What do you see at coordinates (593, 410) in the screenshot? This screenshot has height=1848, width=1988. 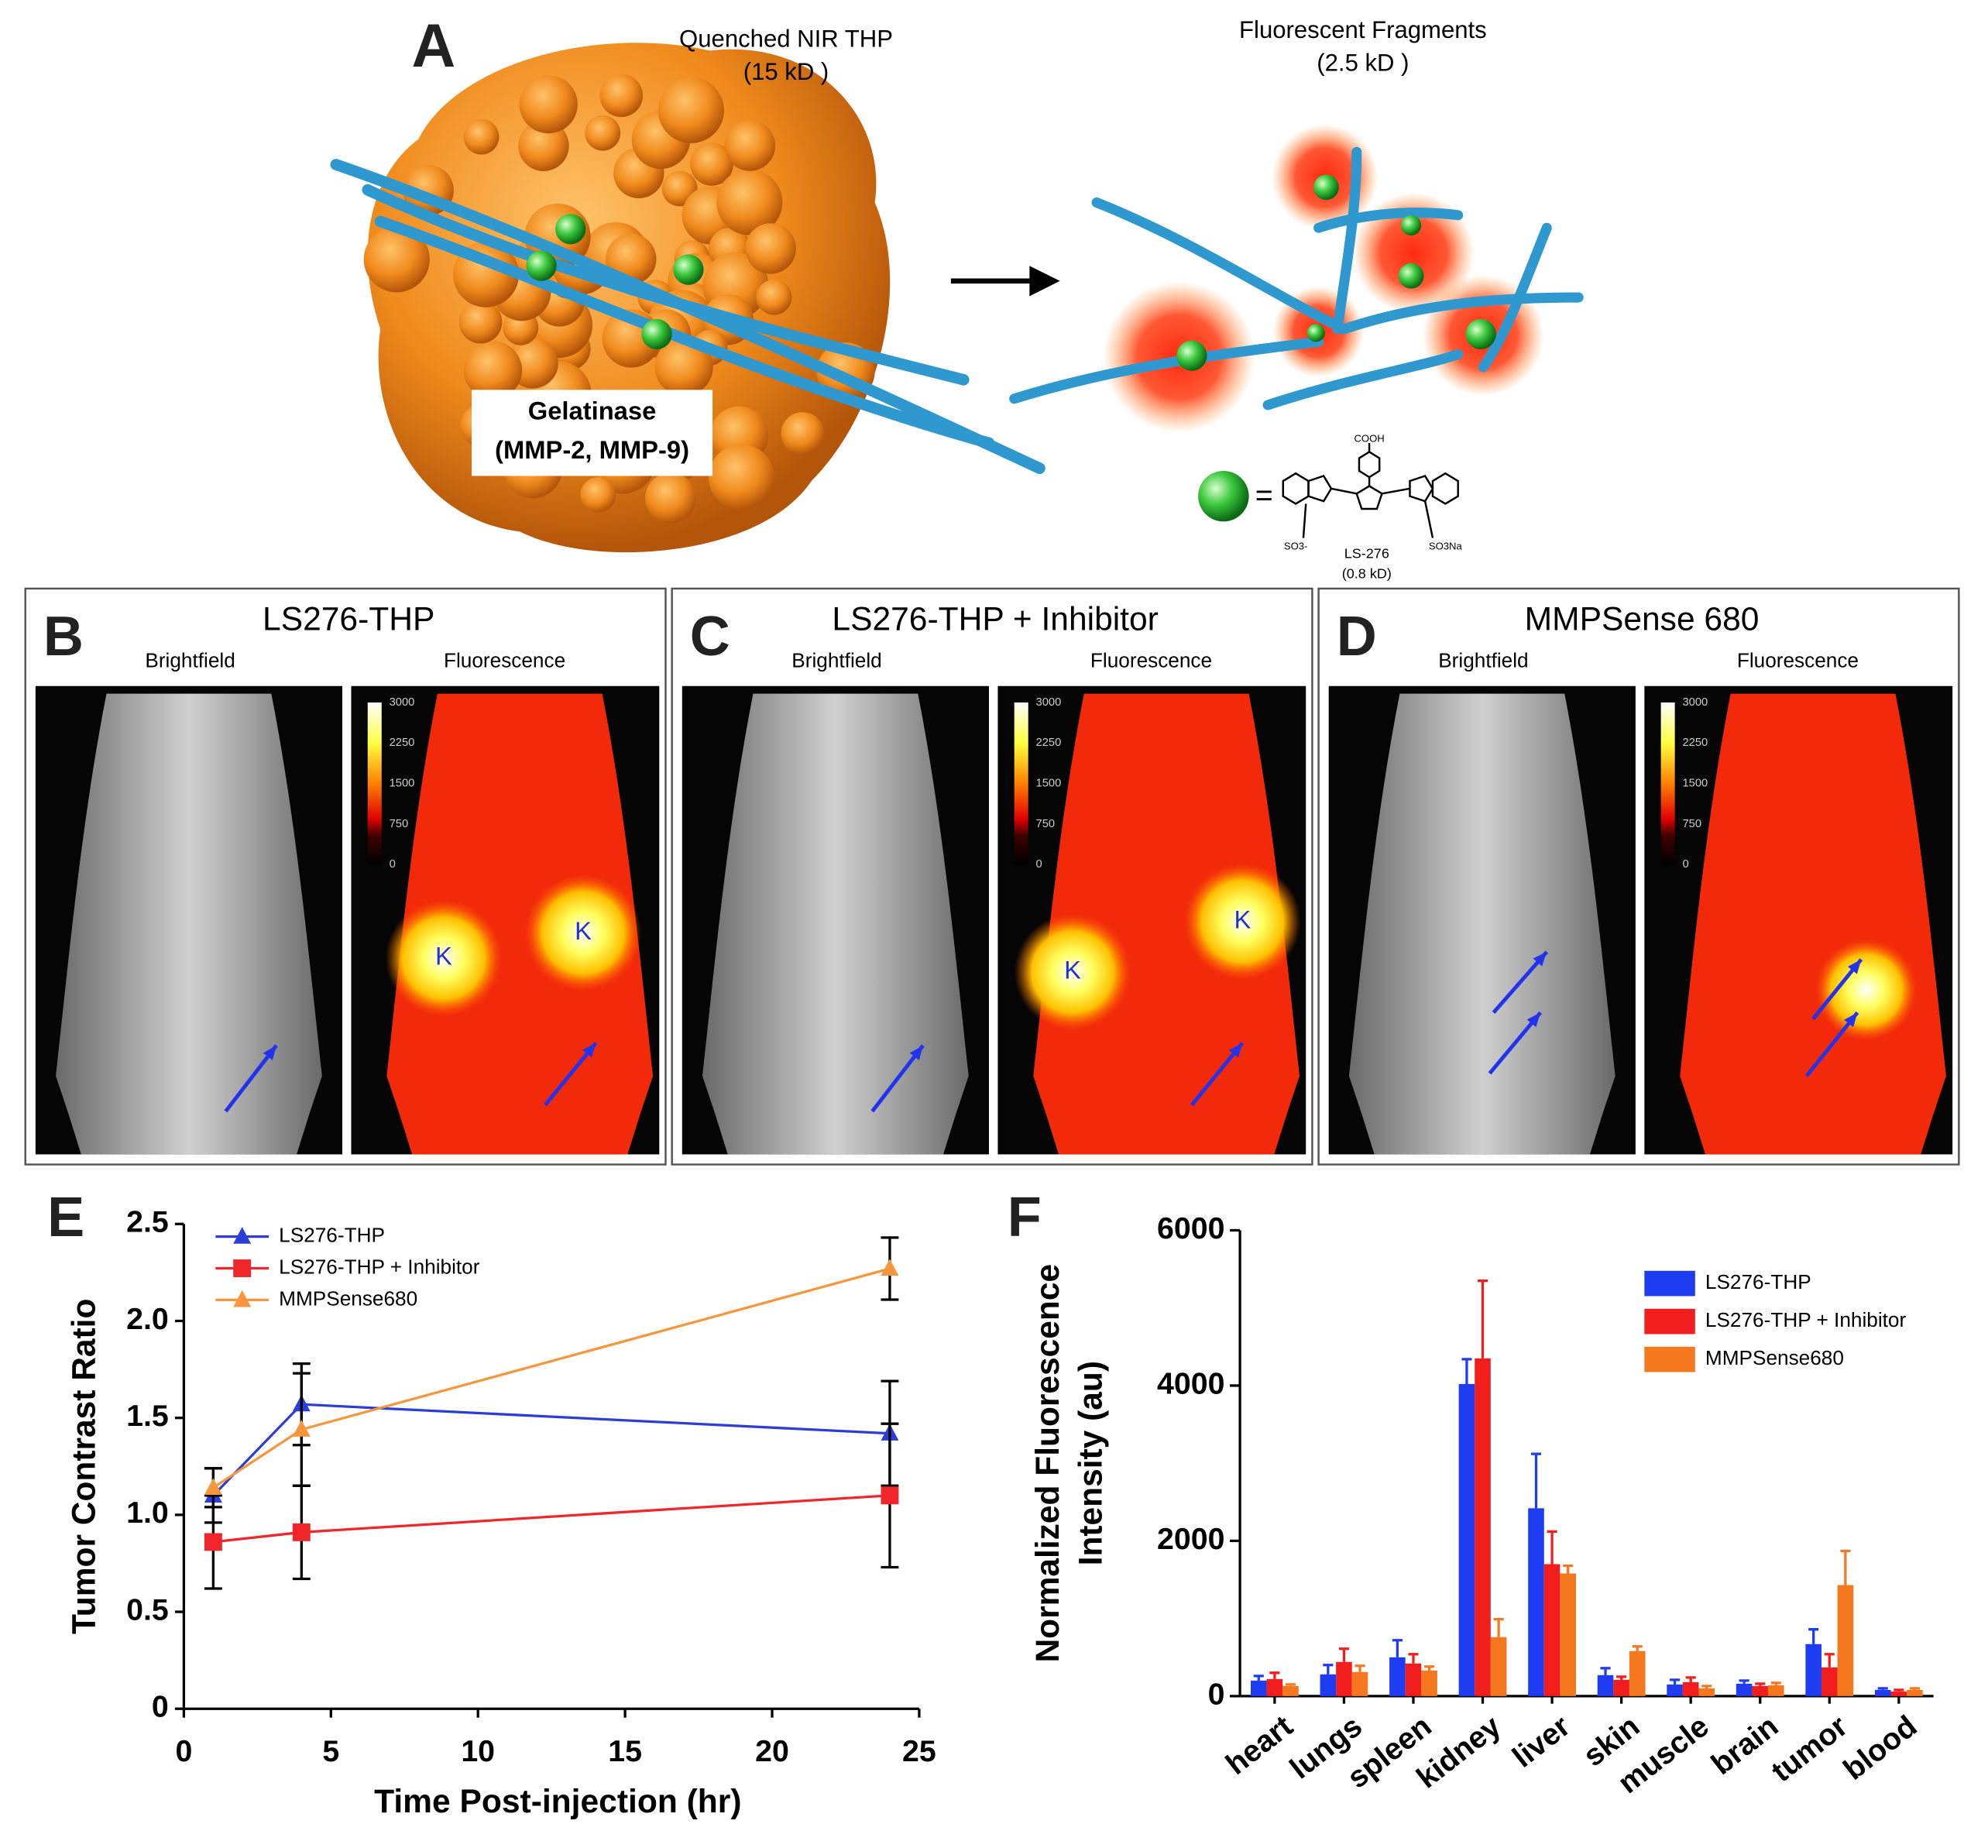 I see `enzyme-label: Gelatinase` at bounding box center [593, 410].